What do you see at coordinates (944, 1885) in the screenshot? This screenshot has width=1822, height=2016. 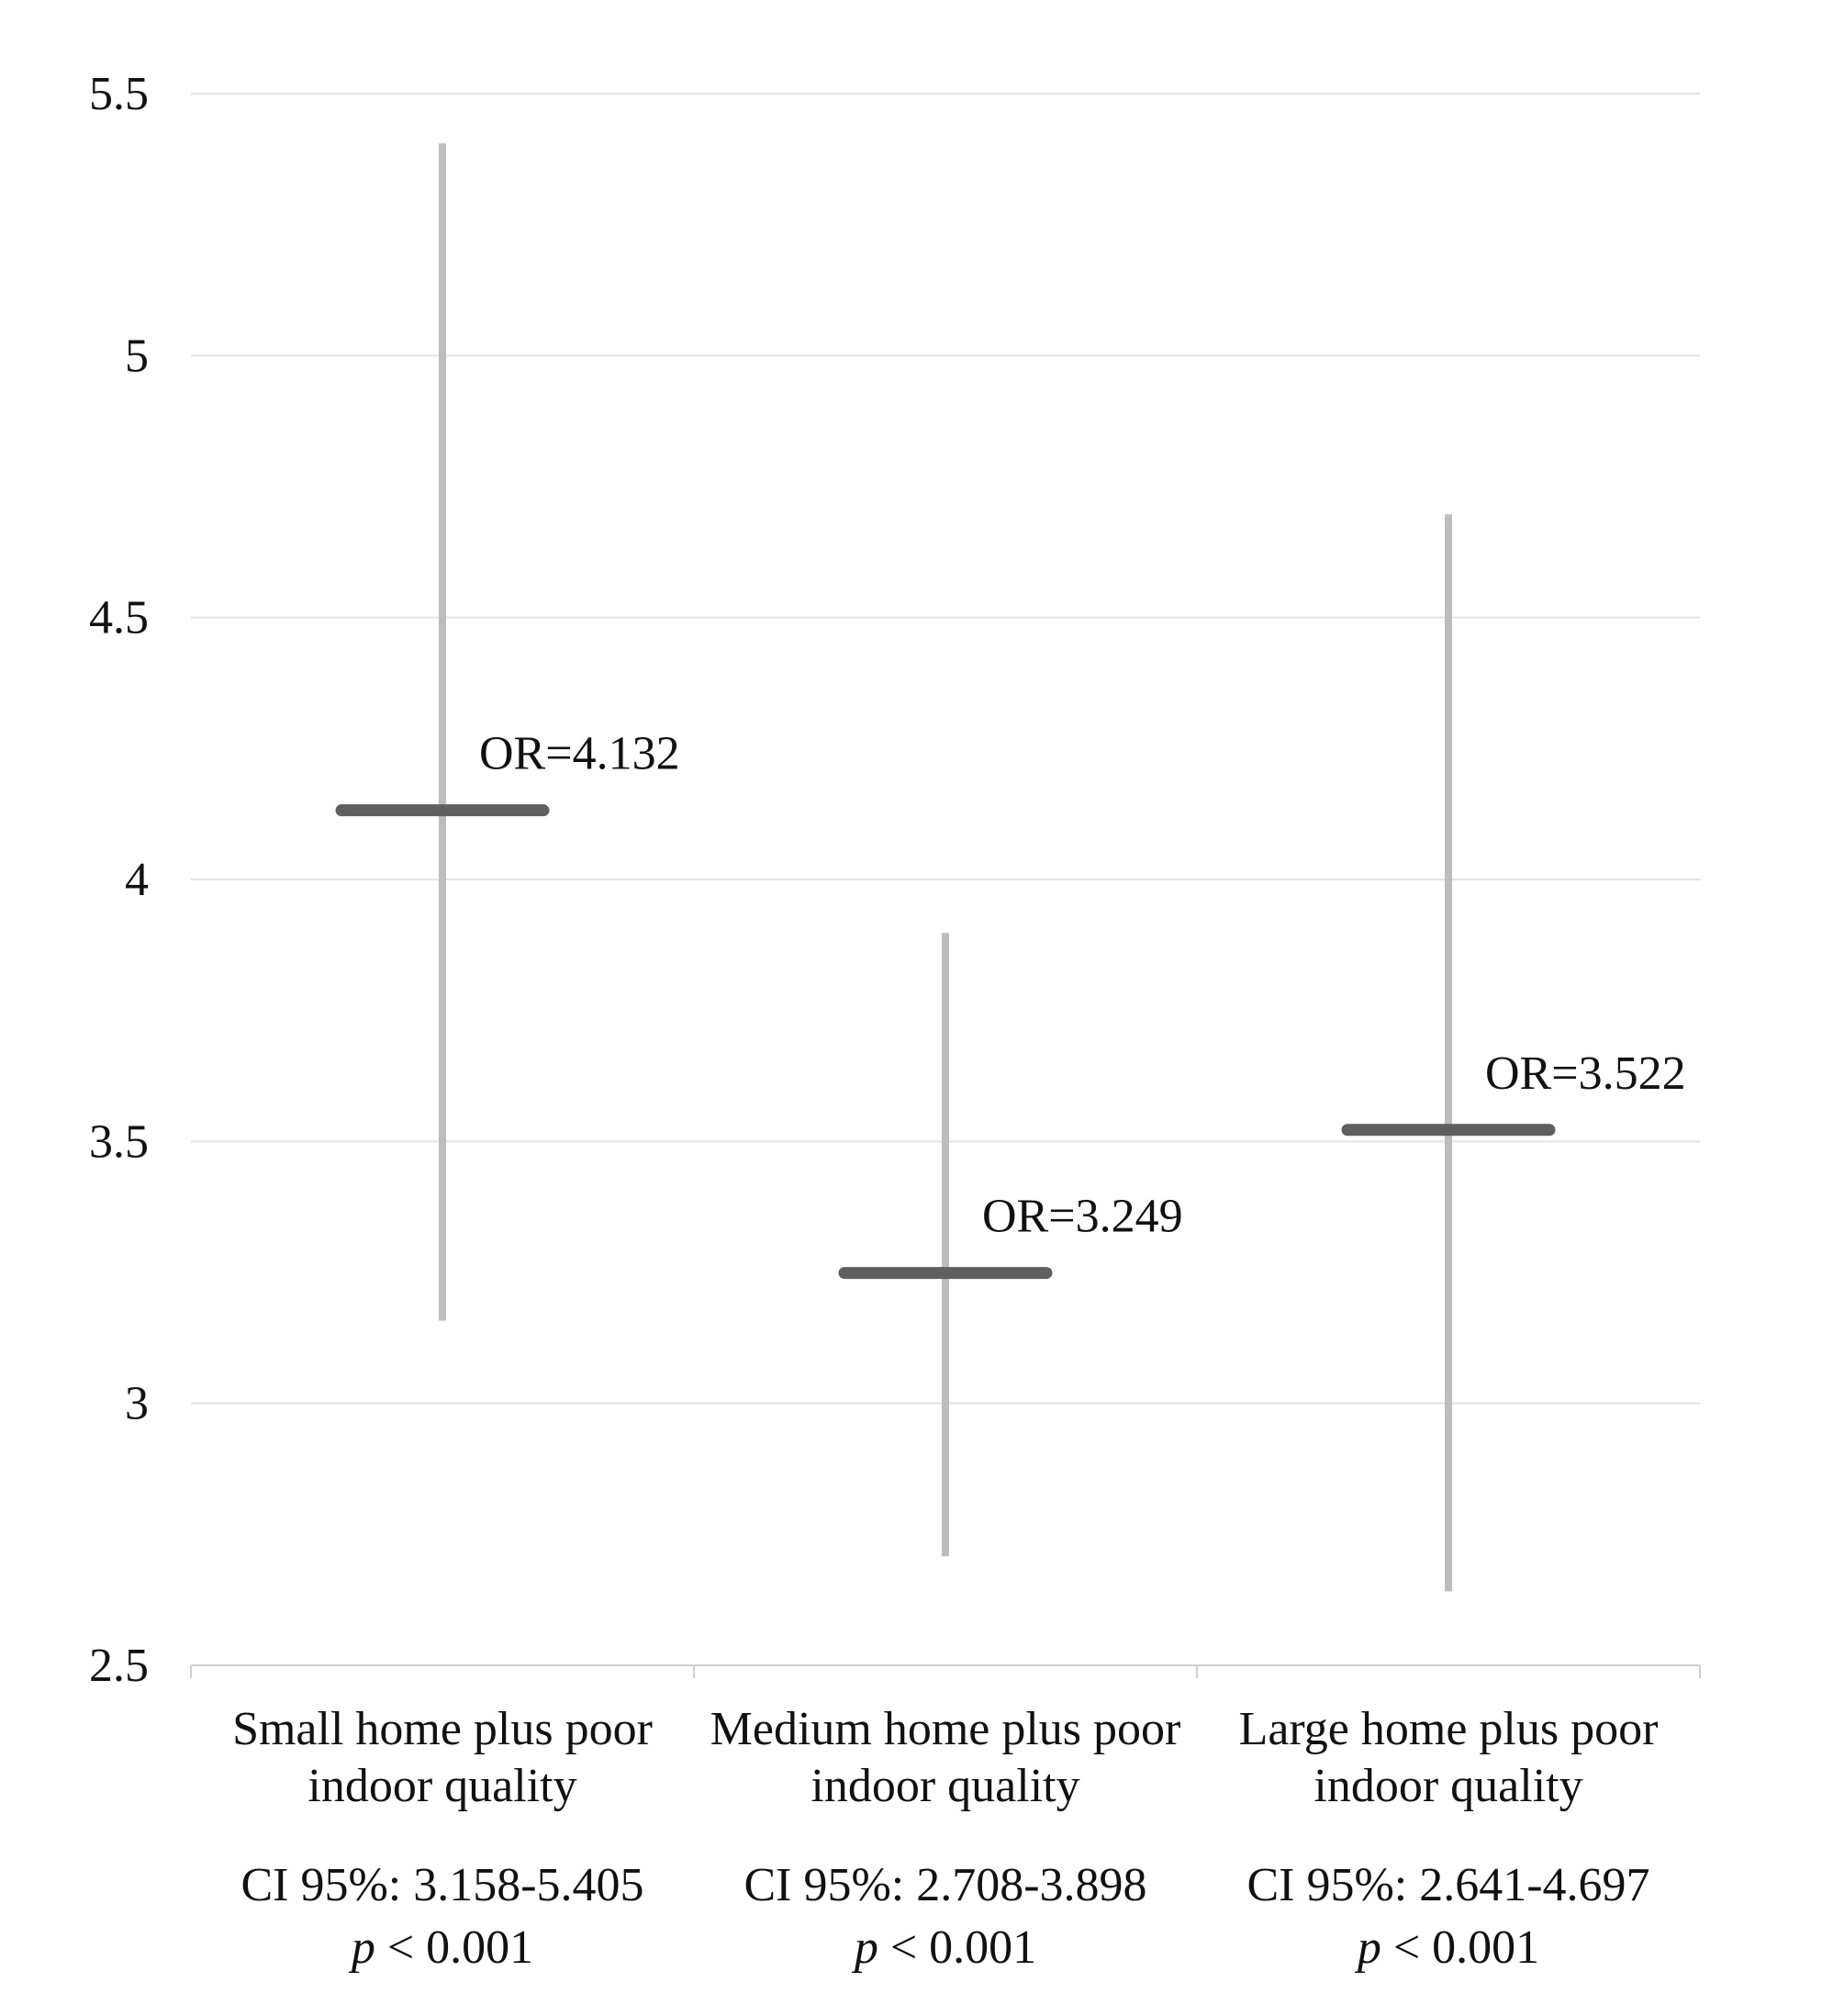 I see `ci-label: CI 95%: 2.708-3.898` at bounding box center [944, 1885].